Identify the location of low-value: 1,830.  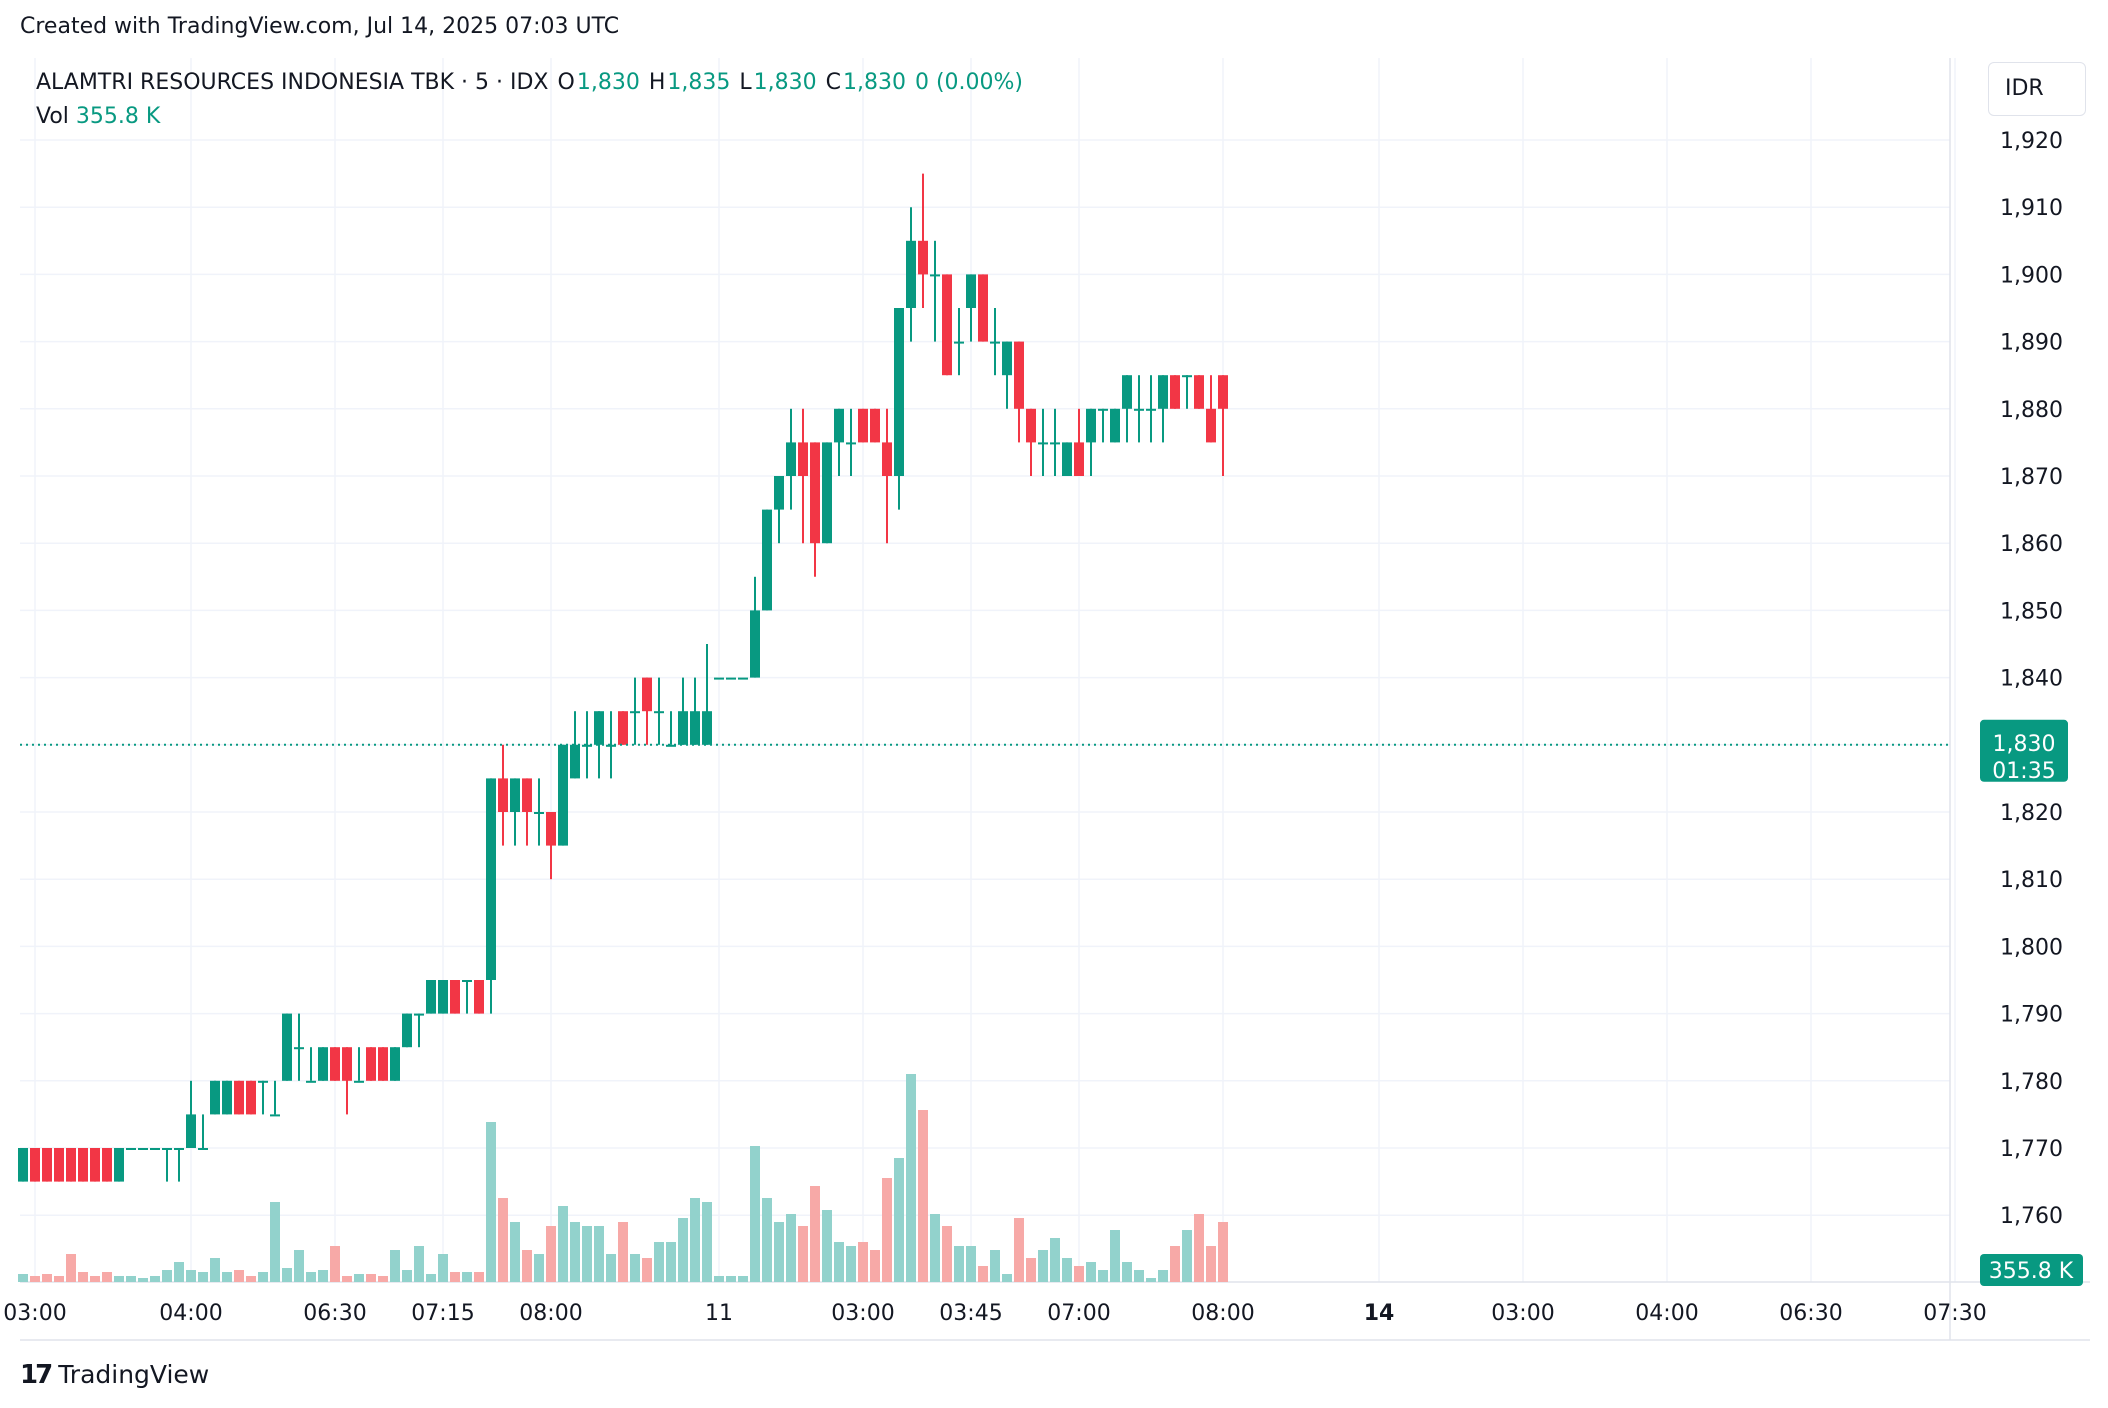
(785, 82).